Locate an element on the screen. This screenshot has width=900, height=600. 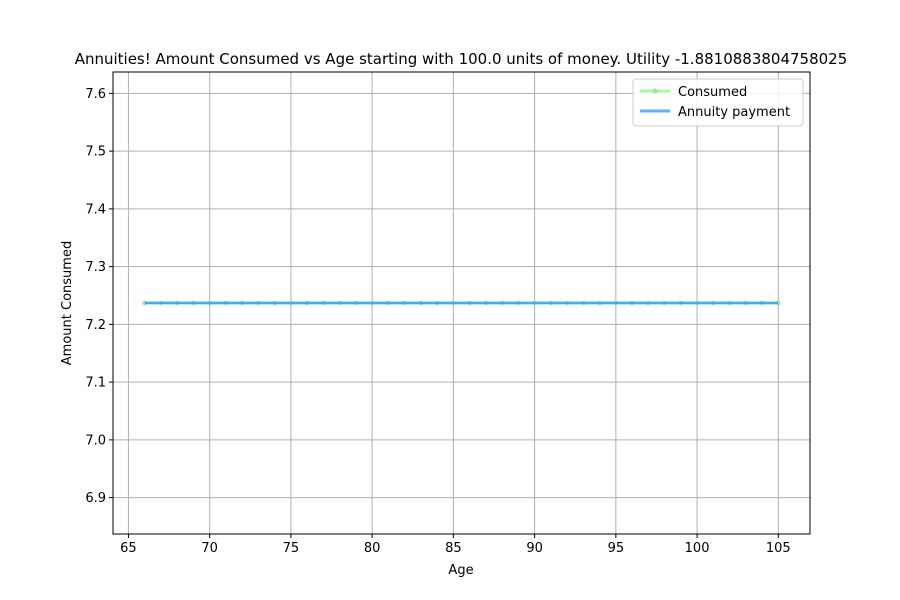
x-ticks: 65 70 75 80 85 90 95 100 105 is located at coordinates (455, 545).